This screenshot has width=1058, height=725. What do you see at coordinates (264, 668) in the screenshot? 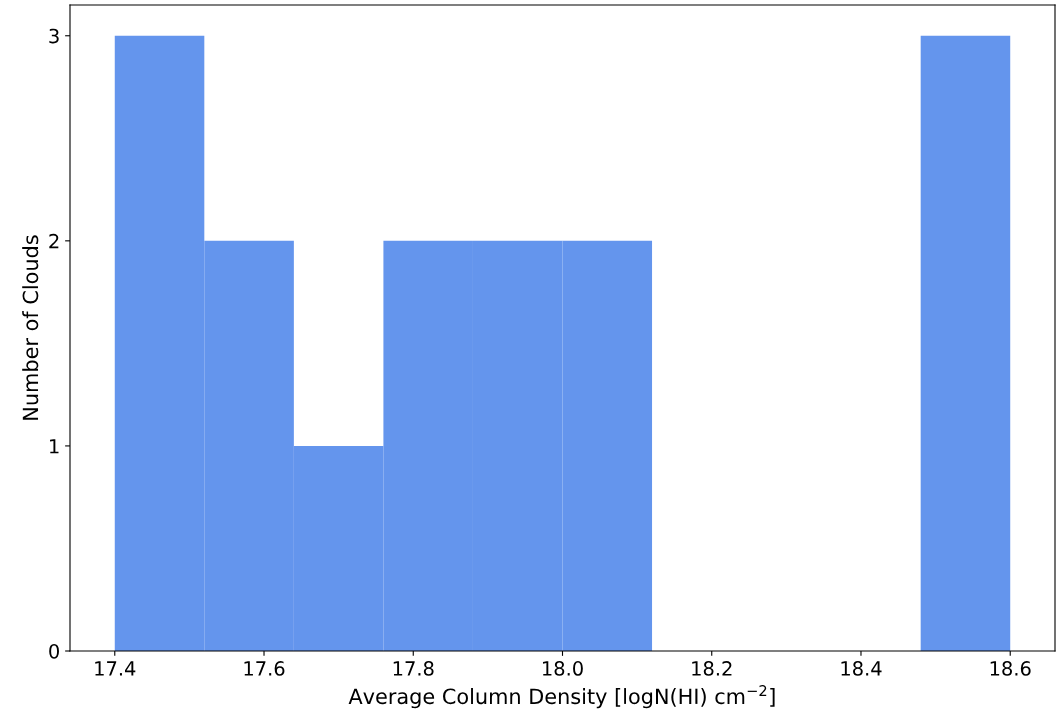
I see `x-tick-label: 17.6` at bounding box center [264, 668].